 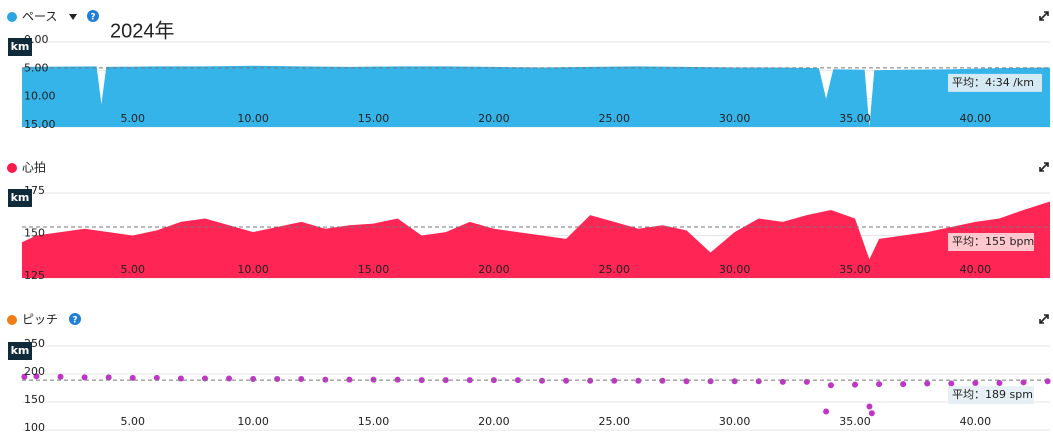 What do you see at coordinates (34, 167) in the screenshot?
I see `chart-title: 心拍` at bounding box center [34, 167].